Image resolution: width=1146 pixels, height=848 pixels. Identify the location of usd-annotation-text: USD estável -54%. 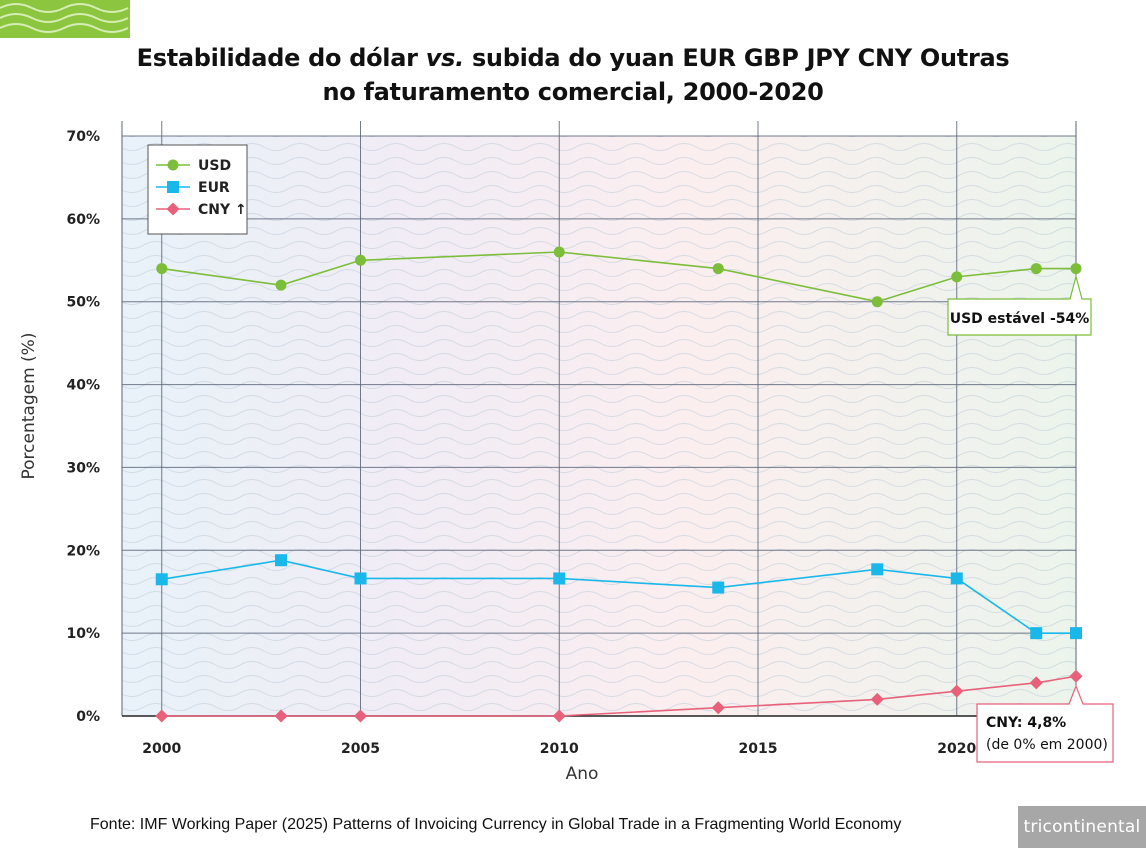
(1020, 319).